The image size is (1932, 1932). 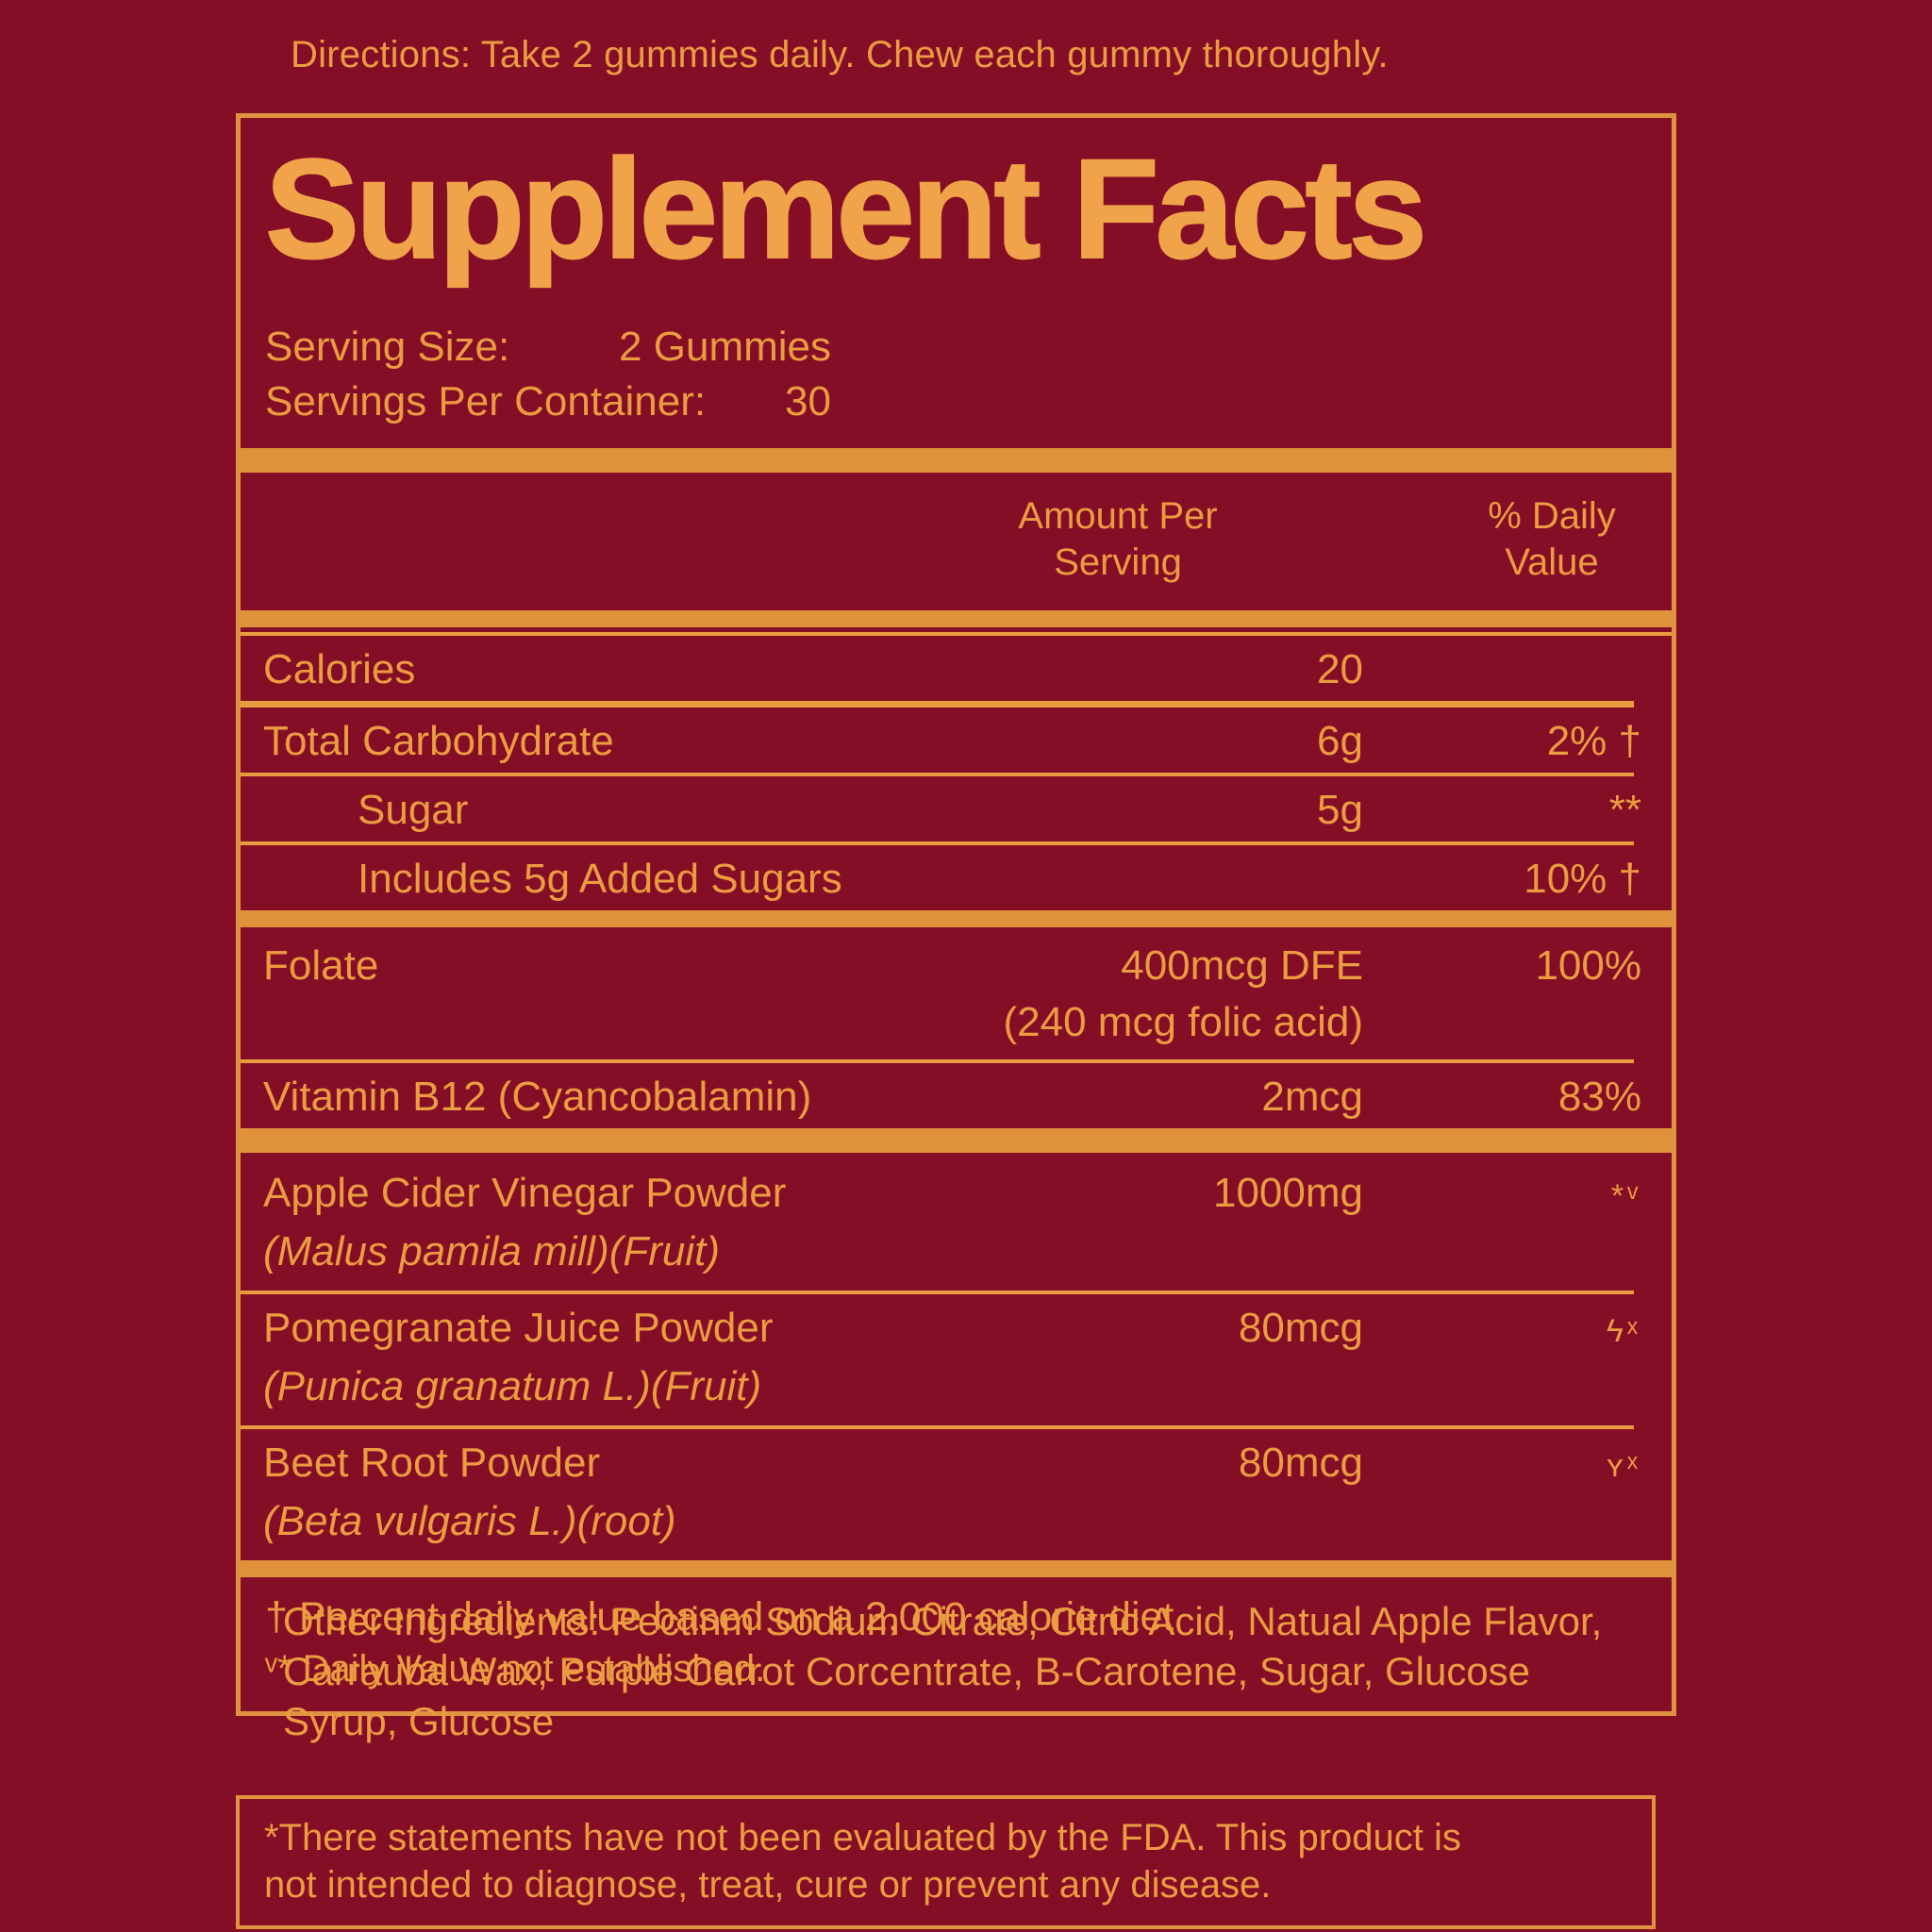 I want to click on nutrient-name: Vitamin B12 (Cyancobalamin), so click(x=538, y=1097).